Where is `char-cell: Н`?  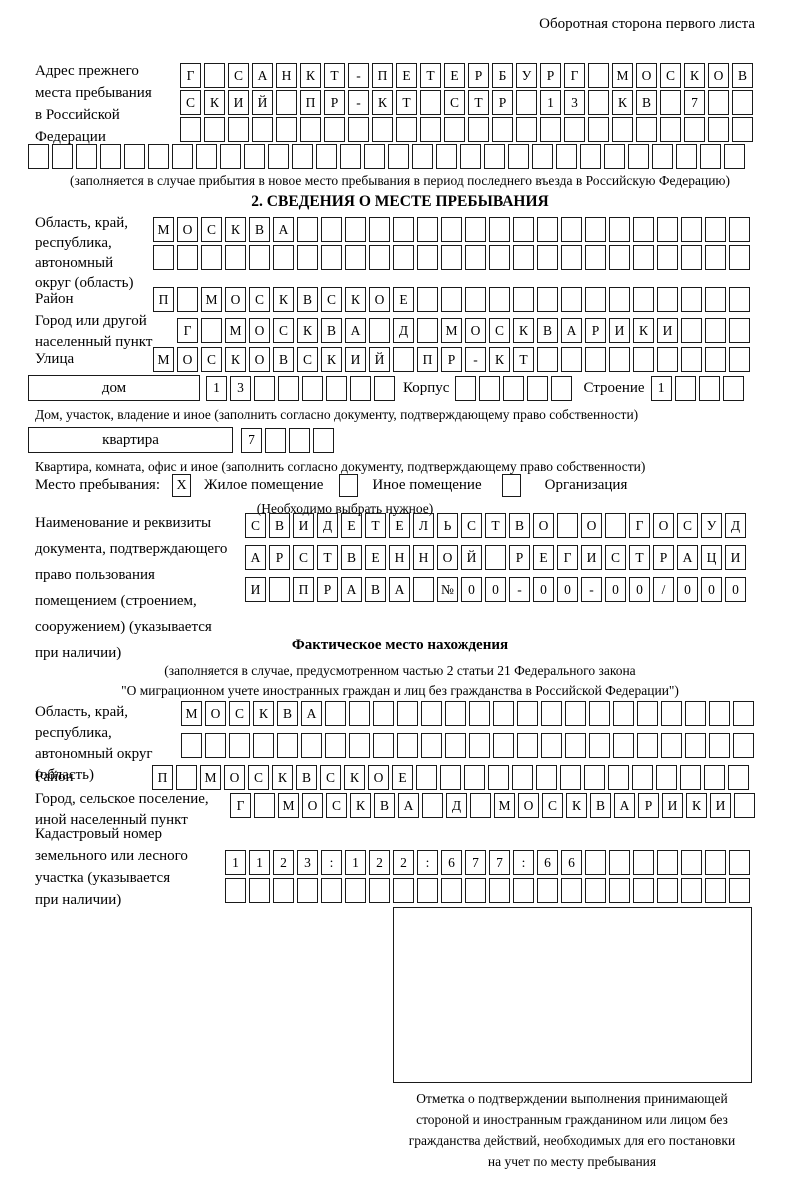
char-cell: Н is located at coordinates (399, 557).